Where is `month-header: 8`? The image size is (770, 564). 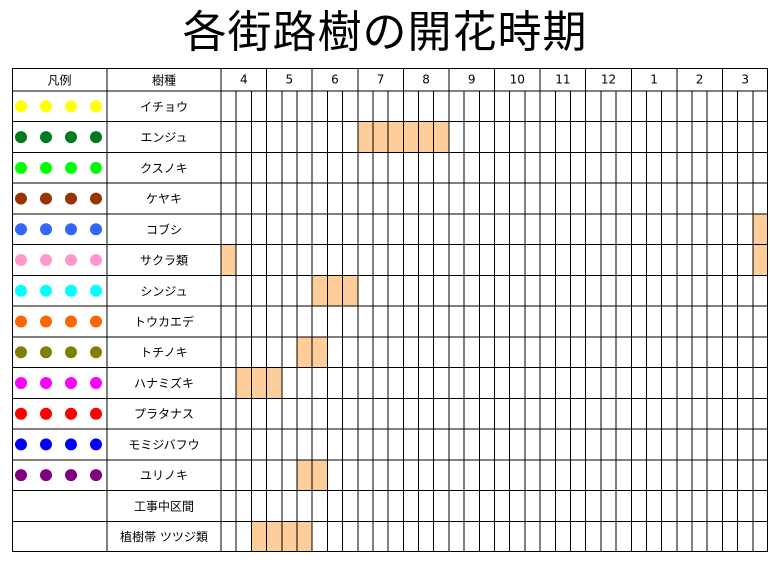
month-header: 8 is located at coordinates (426, 80).